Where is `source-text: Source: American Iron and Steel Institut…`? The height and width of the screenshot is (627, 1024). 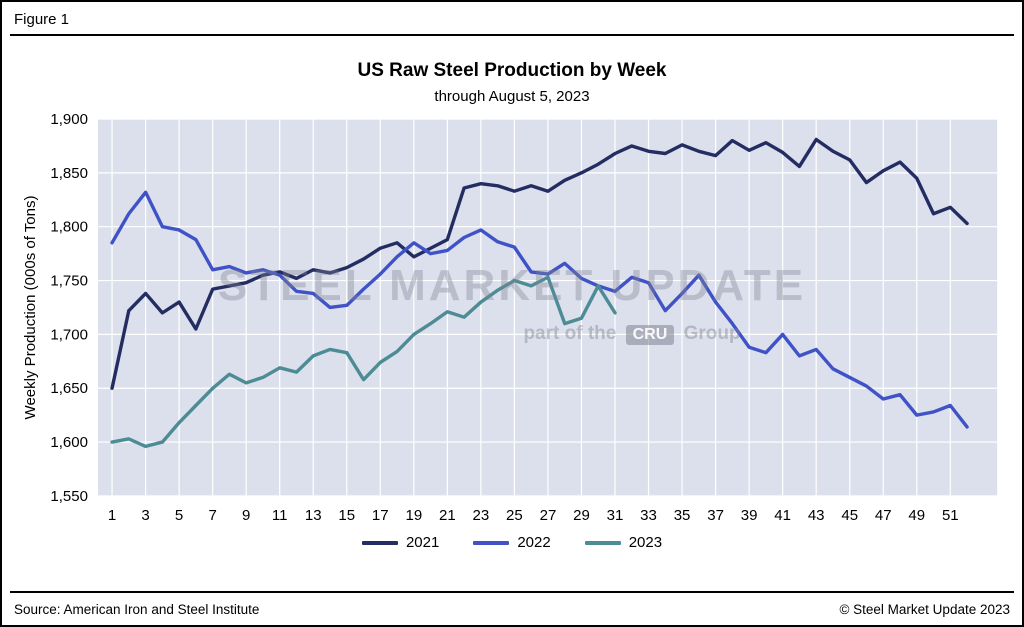
source-text: Source: American Iron and Steel Institut… is located at coordinates (137, 609).